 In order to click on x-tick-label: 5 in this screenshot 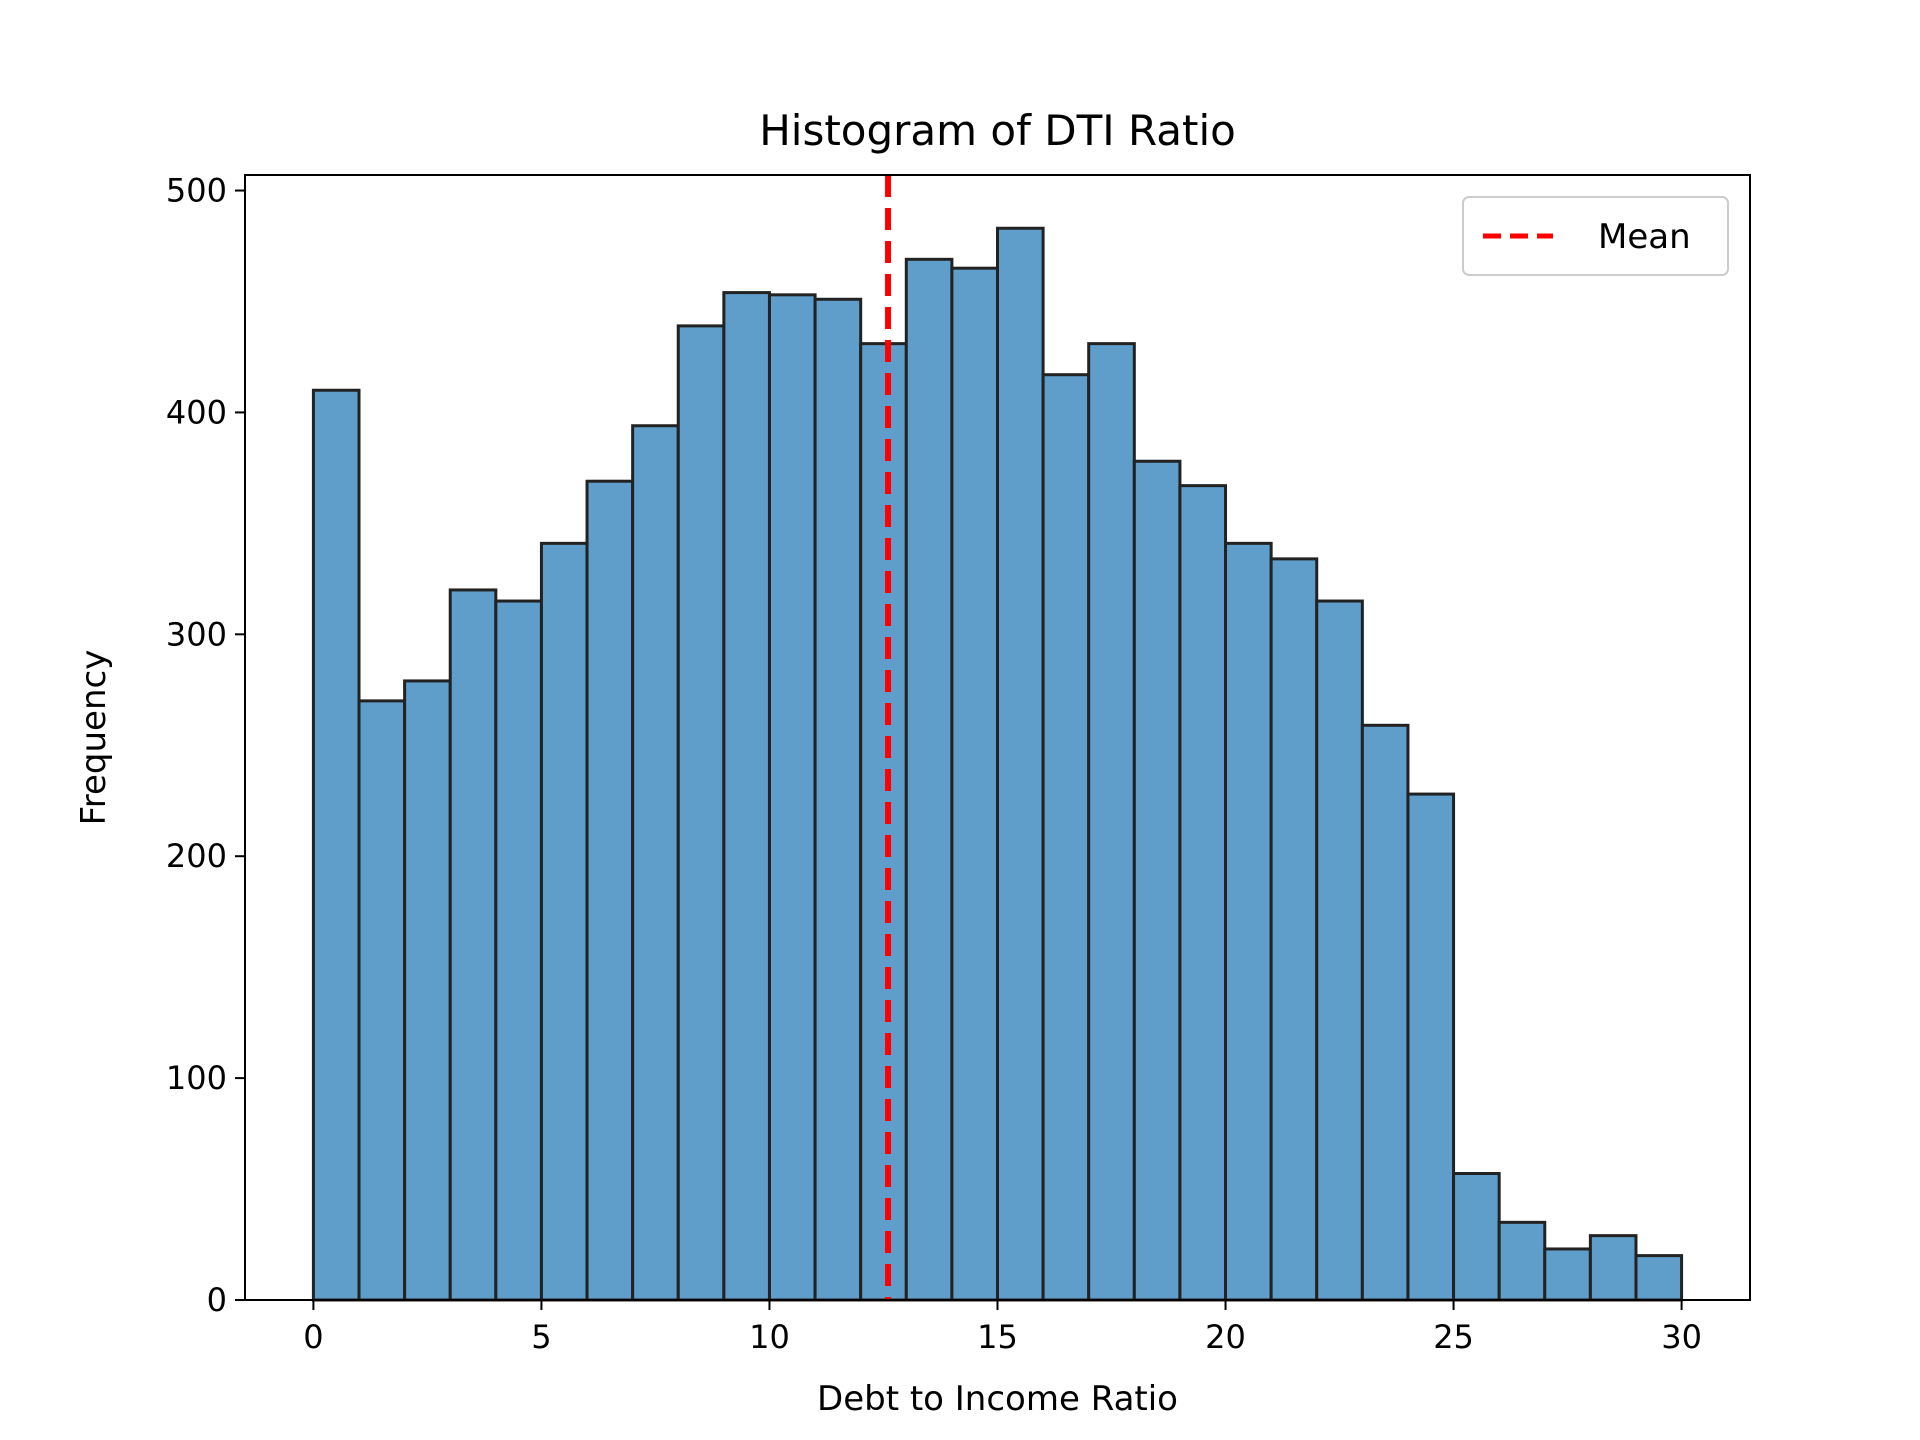, I will do `click(541, 1337)`.